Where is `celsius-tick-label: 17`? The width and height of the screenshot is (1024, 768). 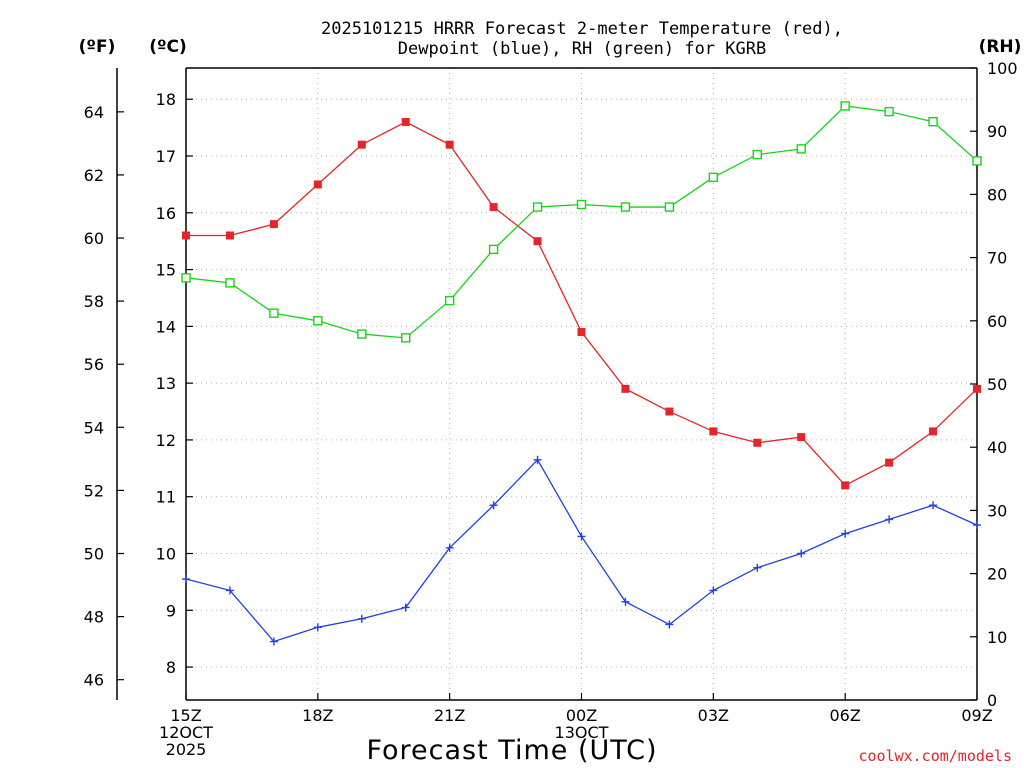 celsius-tick-label: 17 is located at coordinates (166, 156).